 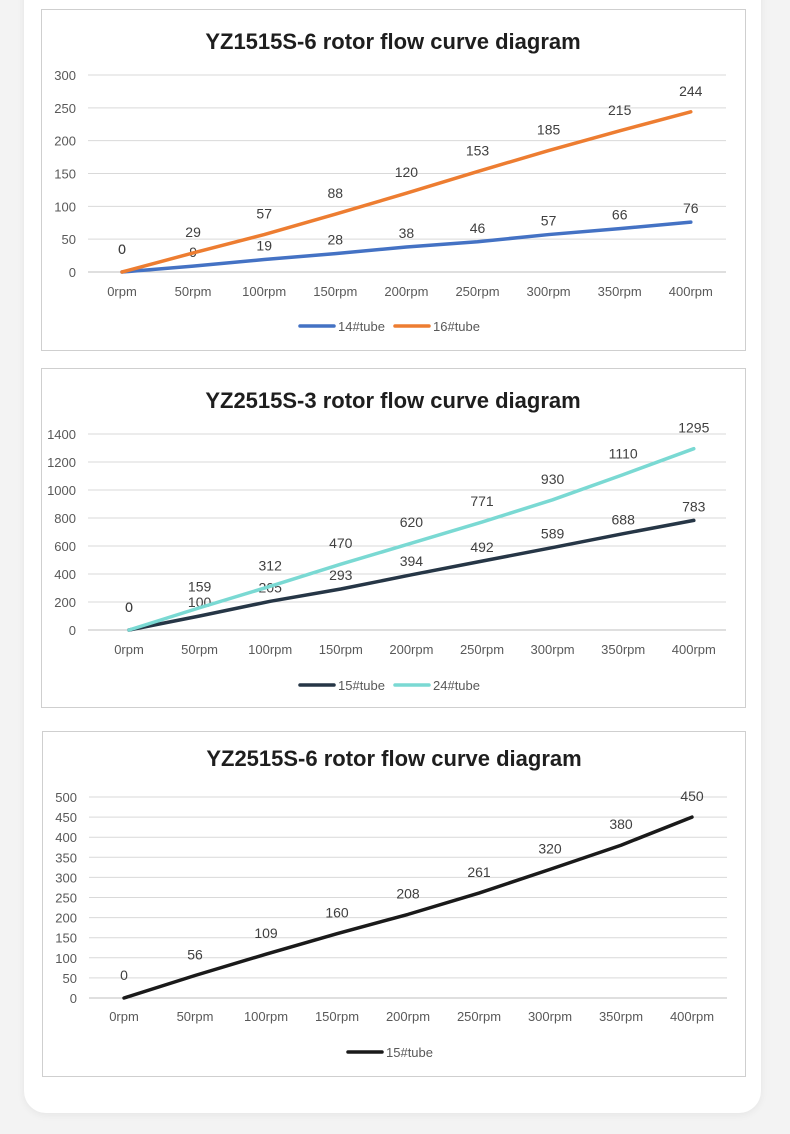 I want to click on data-label: 153, so click(x=478, y=151).